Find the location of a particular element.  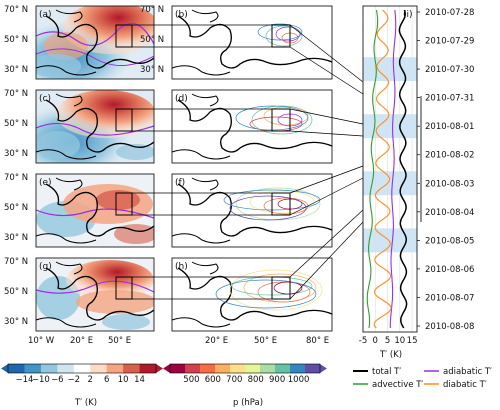

timeline-x-label: T′ (K) is located at coordinates (390, 355).